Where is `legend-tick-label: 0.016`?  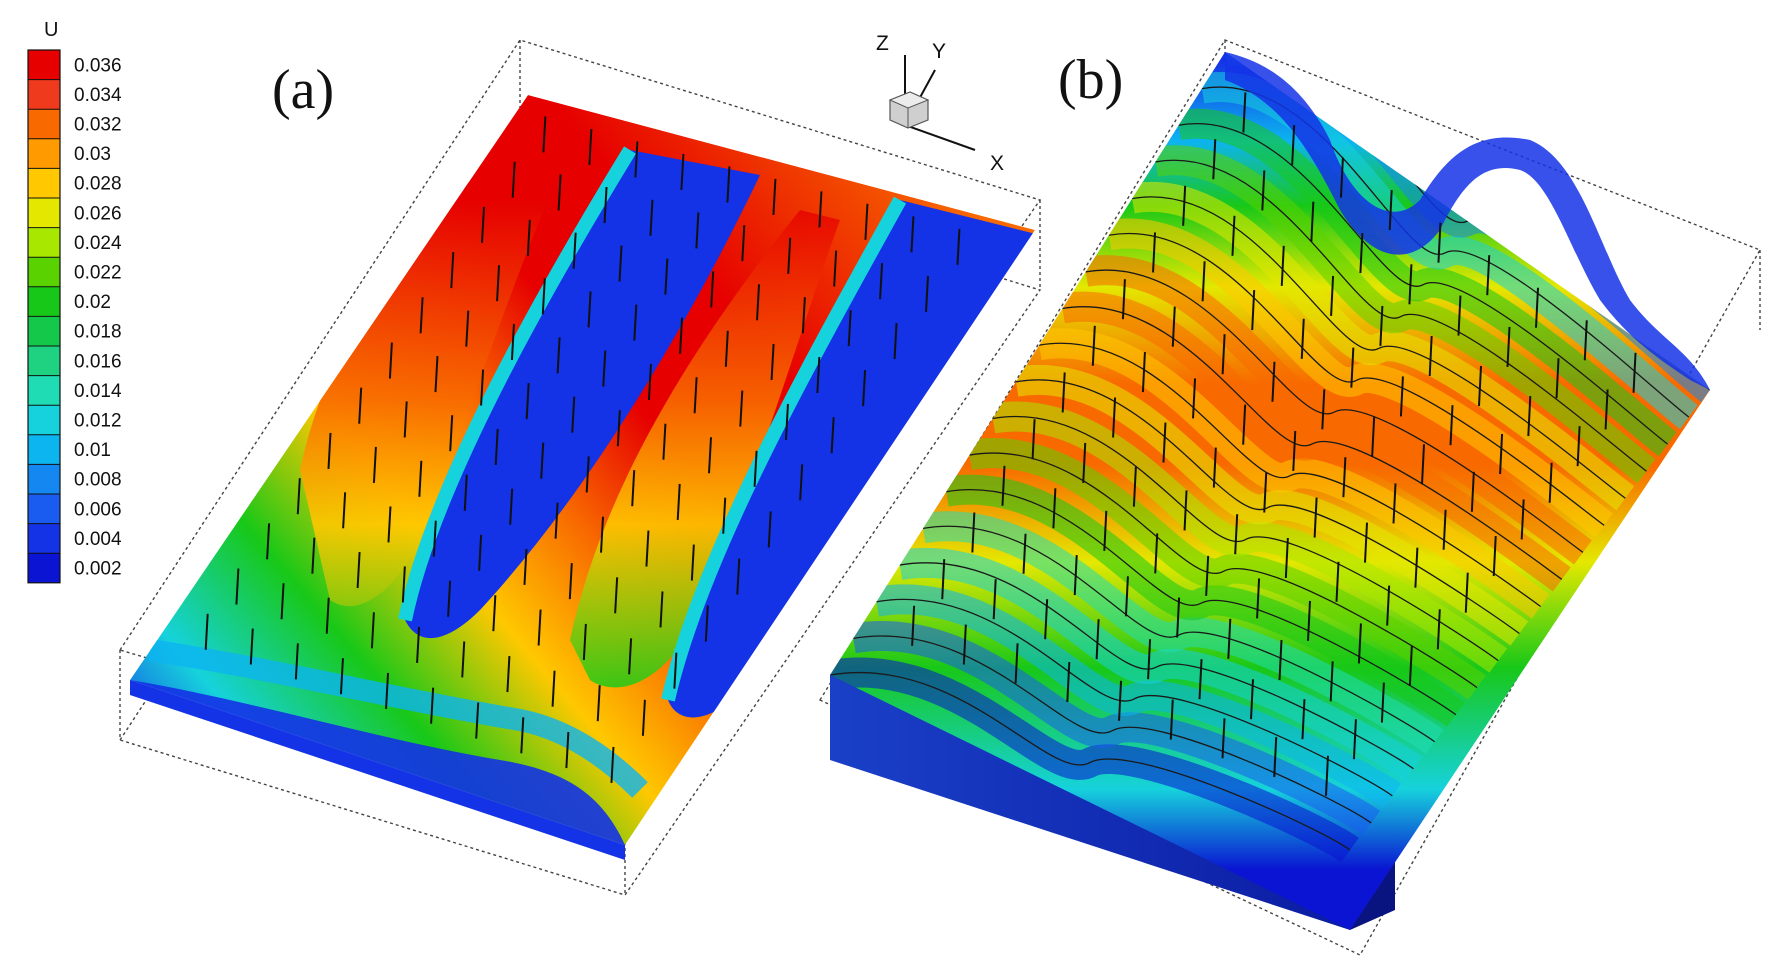
legend-tick-label: 0.016 is located at coordinates (98, 361).